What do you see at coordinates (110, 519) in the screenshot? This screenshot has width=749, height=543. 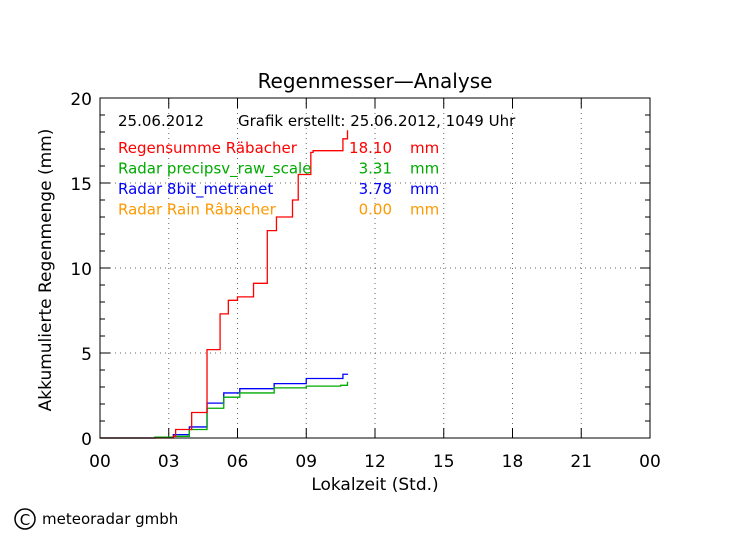 I see `company-name: meteoradar gmbh` at bounding box center [110, 519].